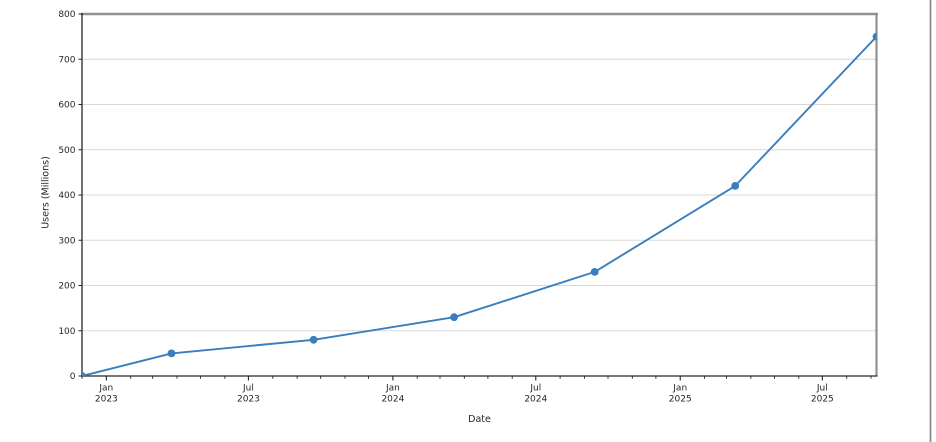  I want to click on y-axis-ticks: 0 100 200 300 400 500 600 700 800, so click(70, 196).